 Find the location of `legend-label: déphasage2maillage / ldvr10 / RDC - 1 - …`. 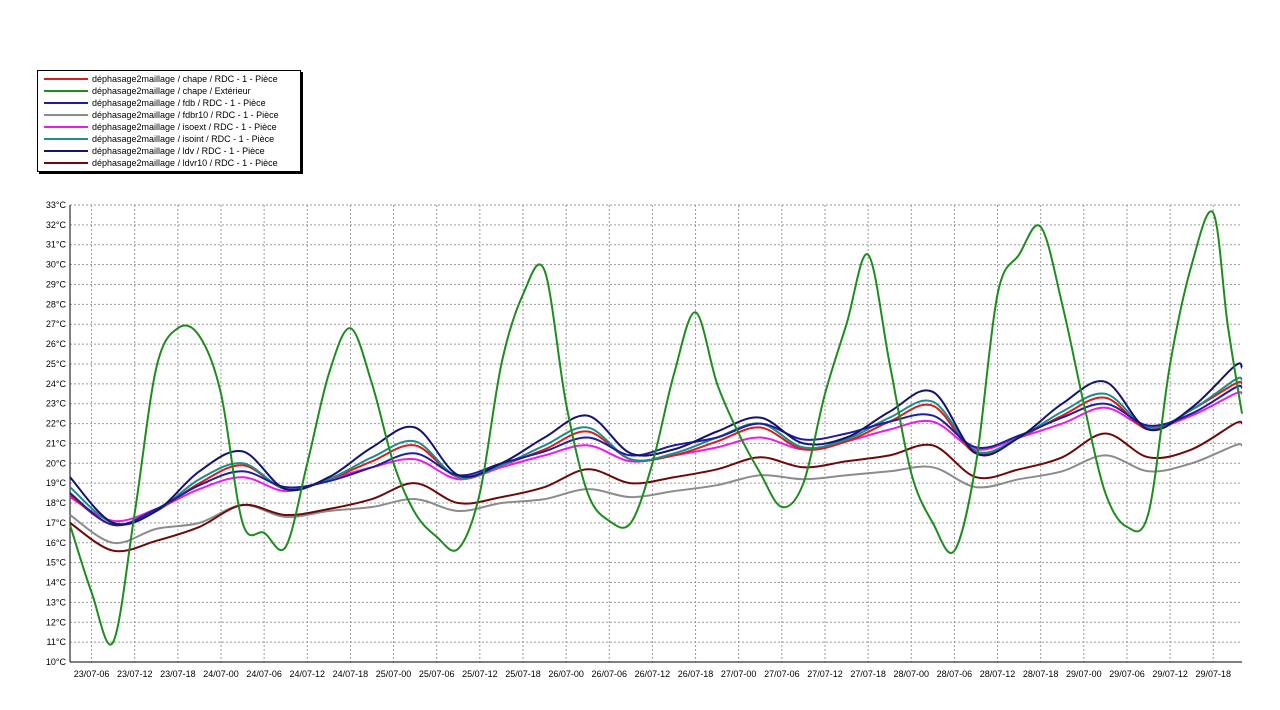

legend-label: déphasage2maillage / ldvr10 / RDC - 1 - … is located at coordinates (185, 163).